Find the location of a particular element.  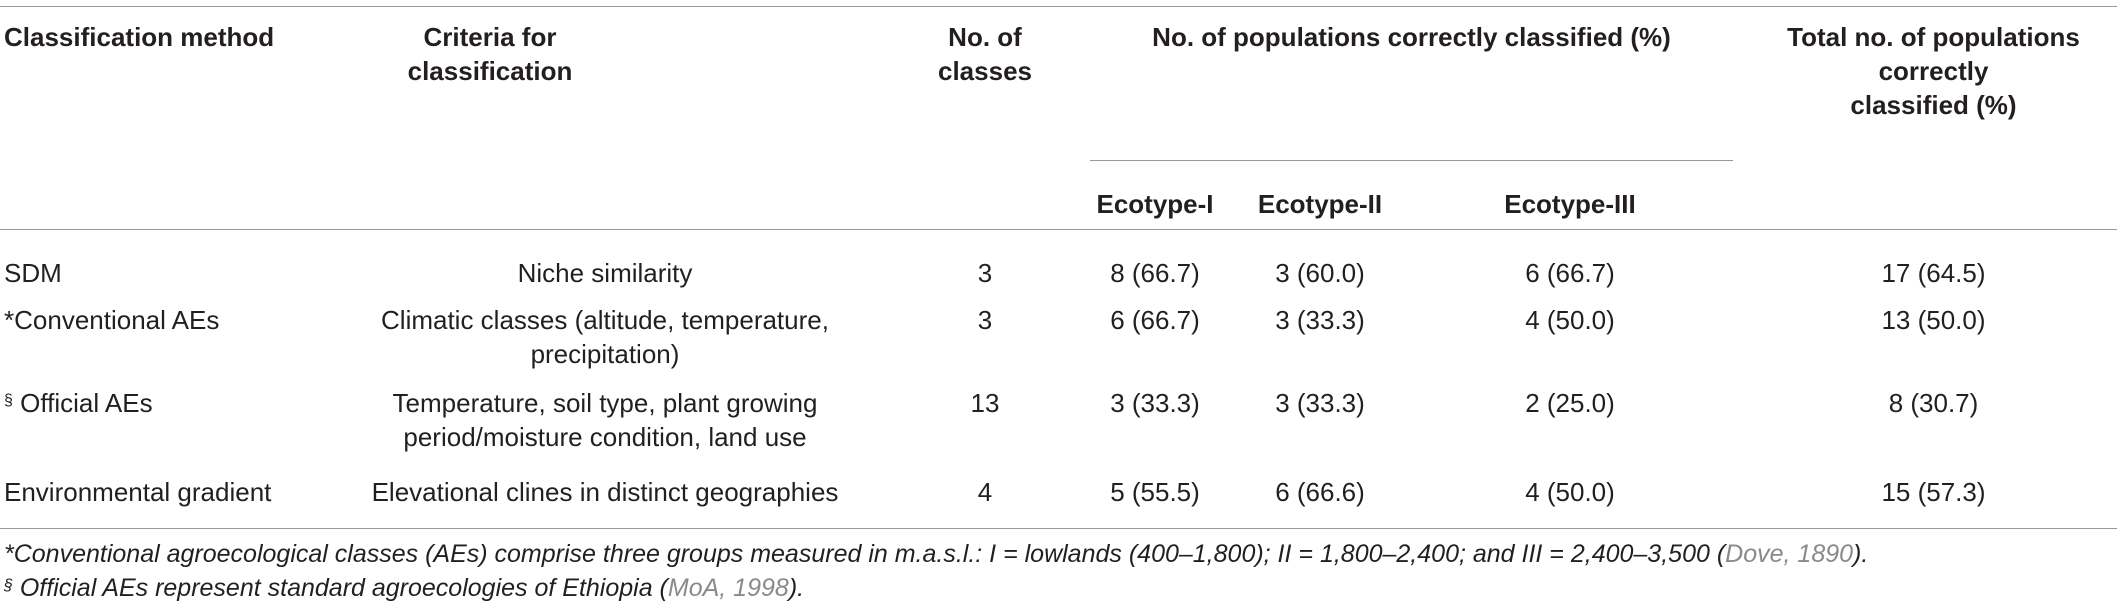

row-mark: * is located at coordinates (9, 320).